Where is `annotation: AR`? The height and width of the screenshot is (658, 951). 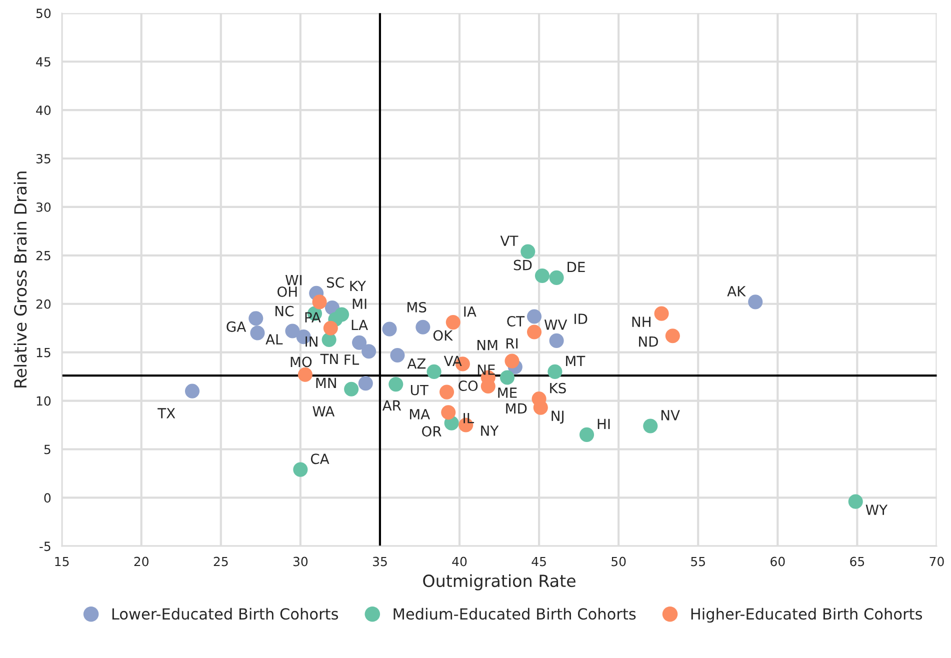 annotation: AR is located at coordinates (392, 405).